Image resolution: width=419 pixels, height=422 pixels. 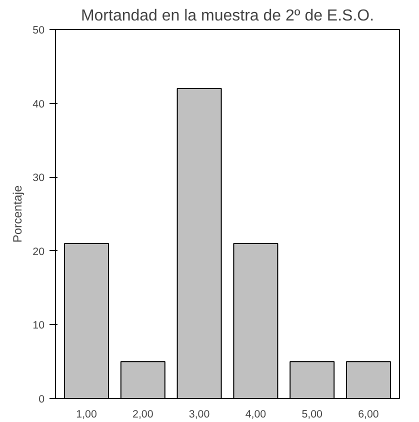 What do you see at coordinates (312, 414) in the screenshot?
I see `x-tick-label: 5,00` at bounding box center [312, 414].